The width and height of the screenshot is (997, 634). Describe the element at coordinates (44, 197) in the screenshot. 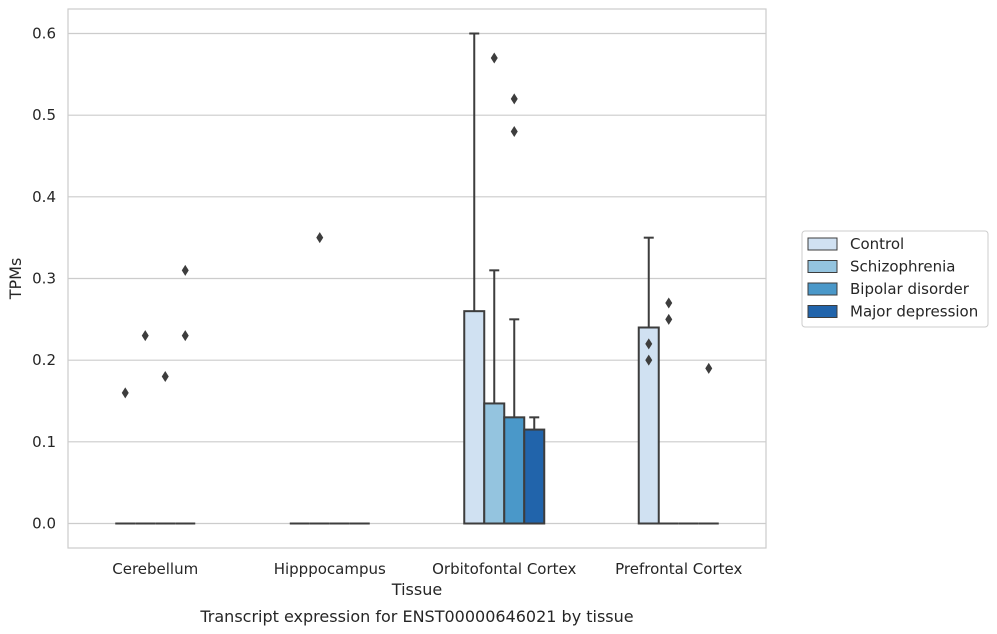

I see `y-tick-label: 0.4` at that location.